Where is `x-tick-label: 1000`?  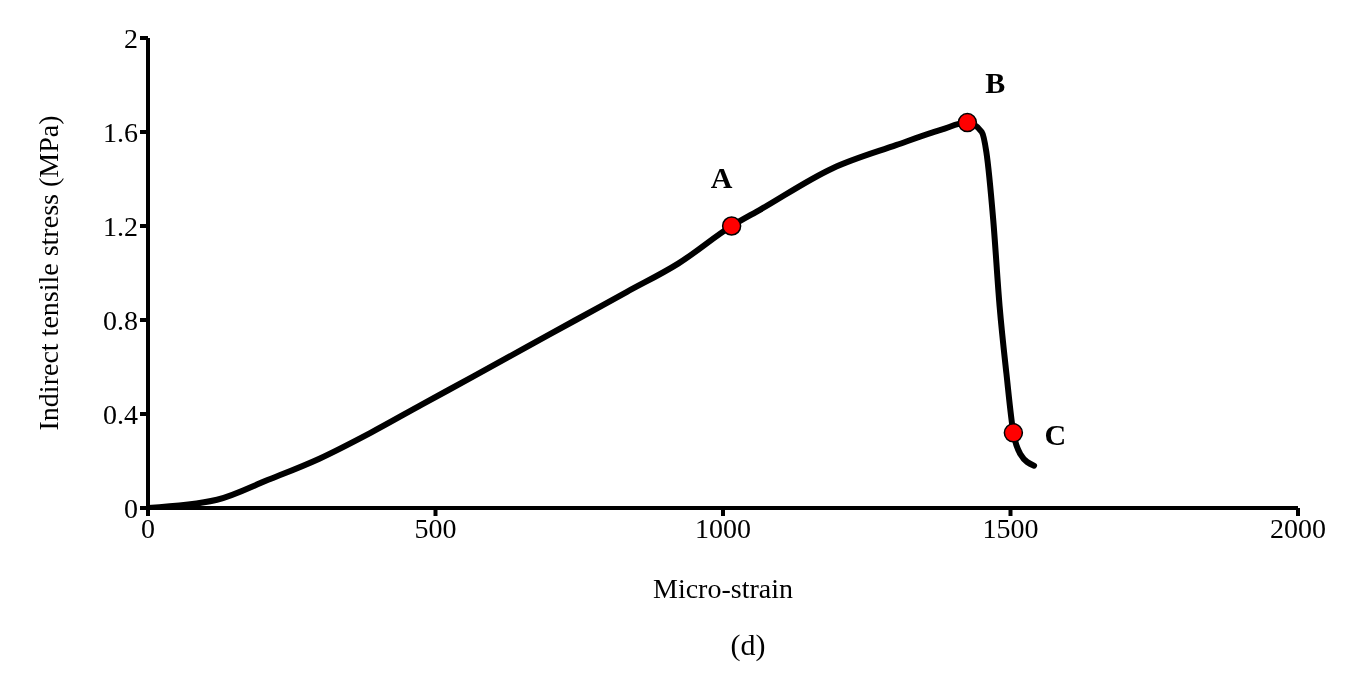
x-tick-label: 1000 is located at coordinates (723, 528).